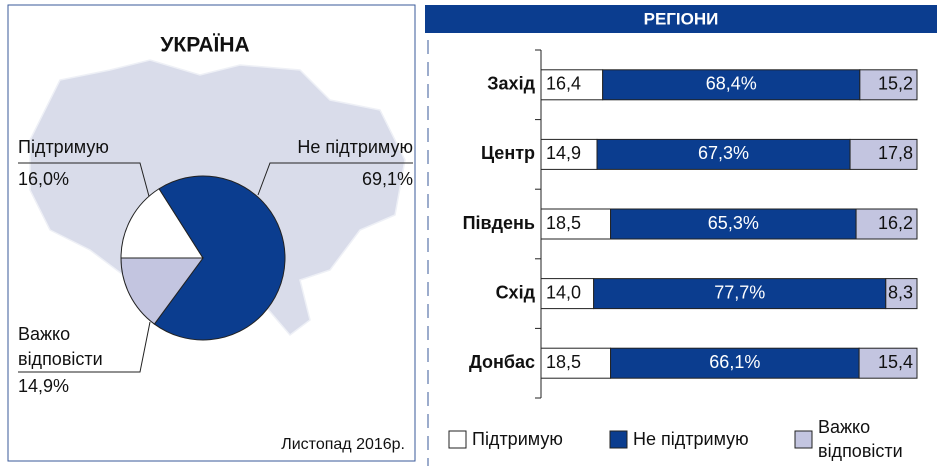 This screenshot has height=466, width=943. Describe the element at coordinates (387, 179) in the screenshot. I see `slice-value-label: 69,1%` at that location.